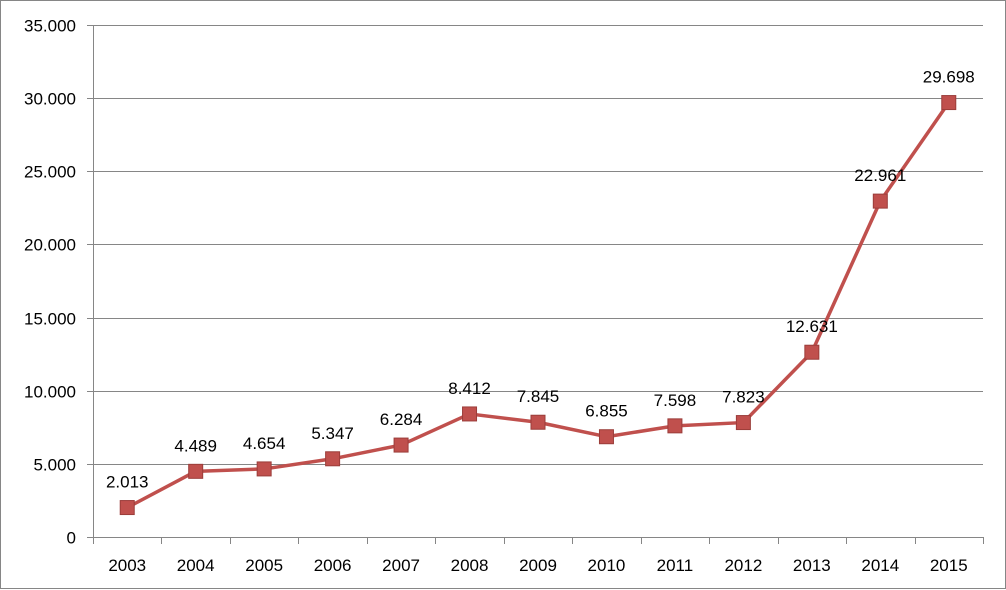 This screenshot has width=1006, height=590. I want to click on y-tick-label: 10.000, so click(50, 392).